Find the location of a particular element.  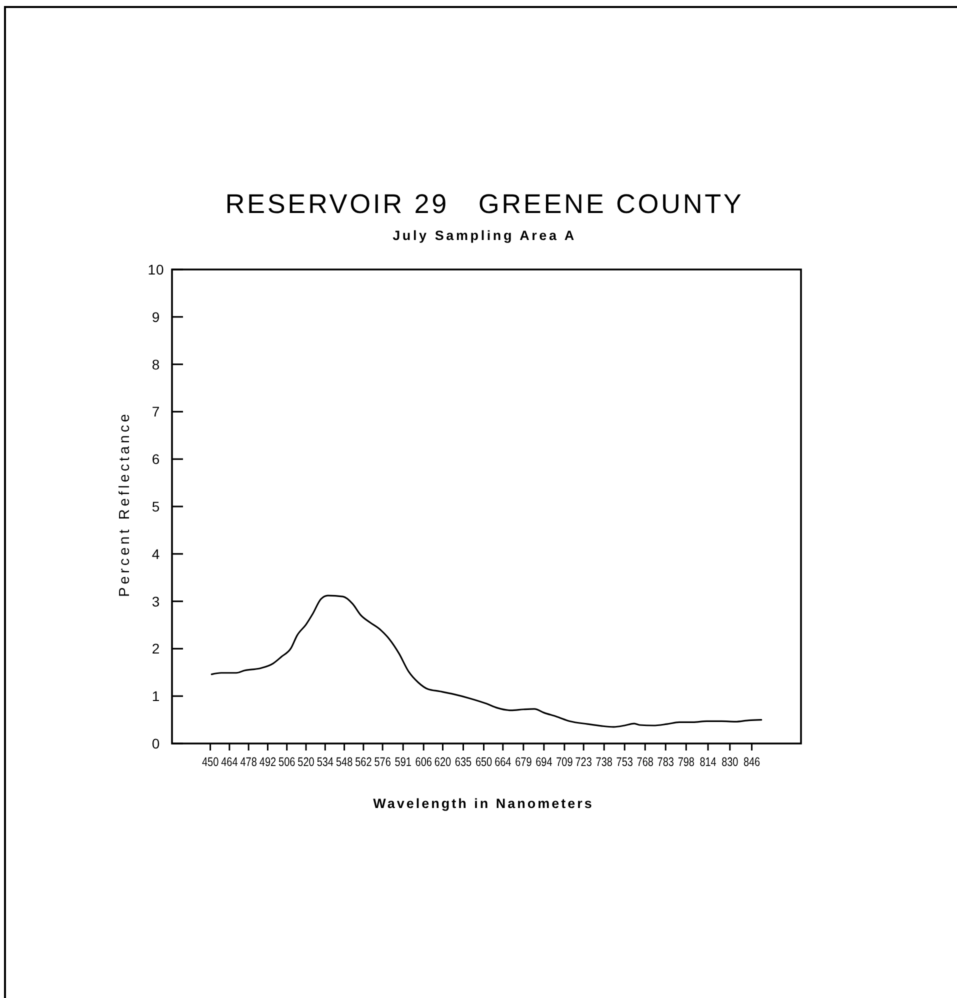

x-tick-label: 606 is located at coordinates (423, 763).